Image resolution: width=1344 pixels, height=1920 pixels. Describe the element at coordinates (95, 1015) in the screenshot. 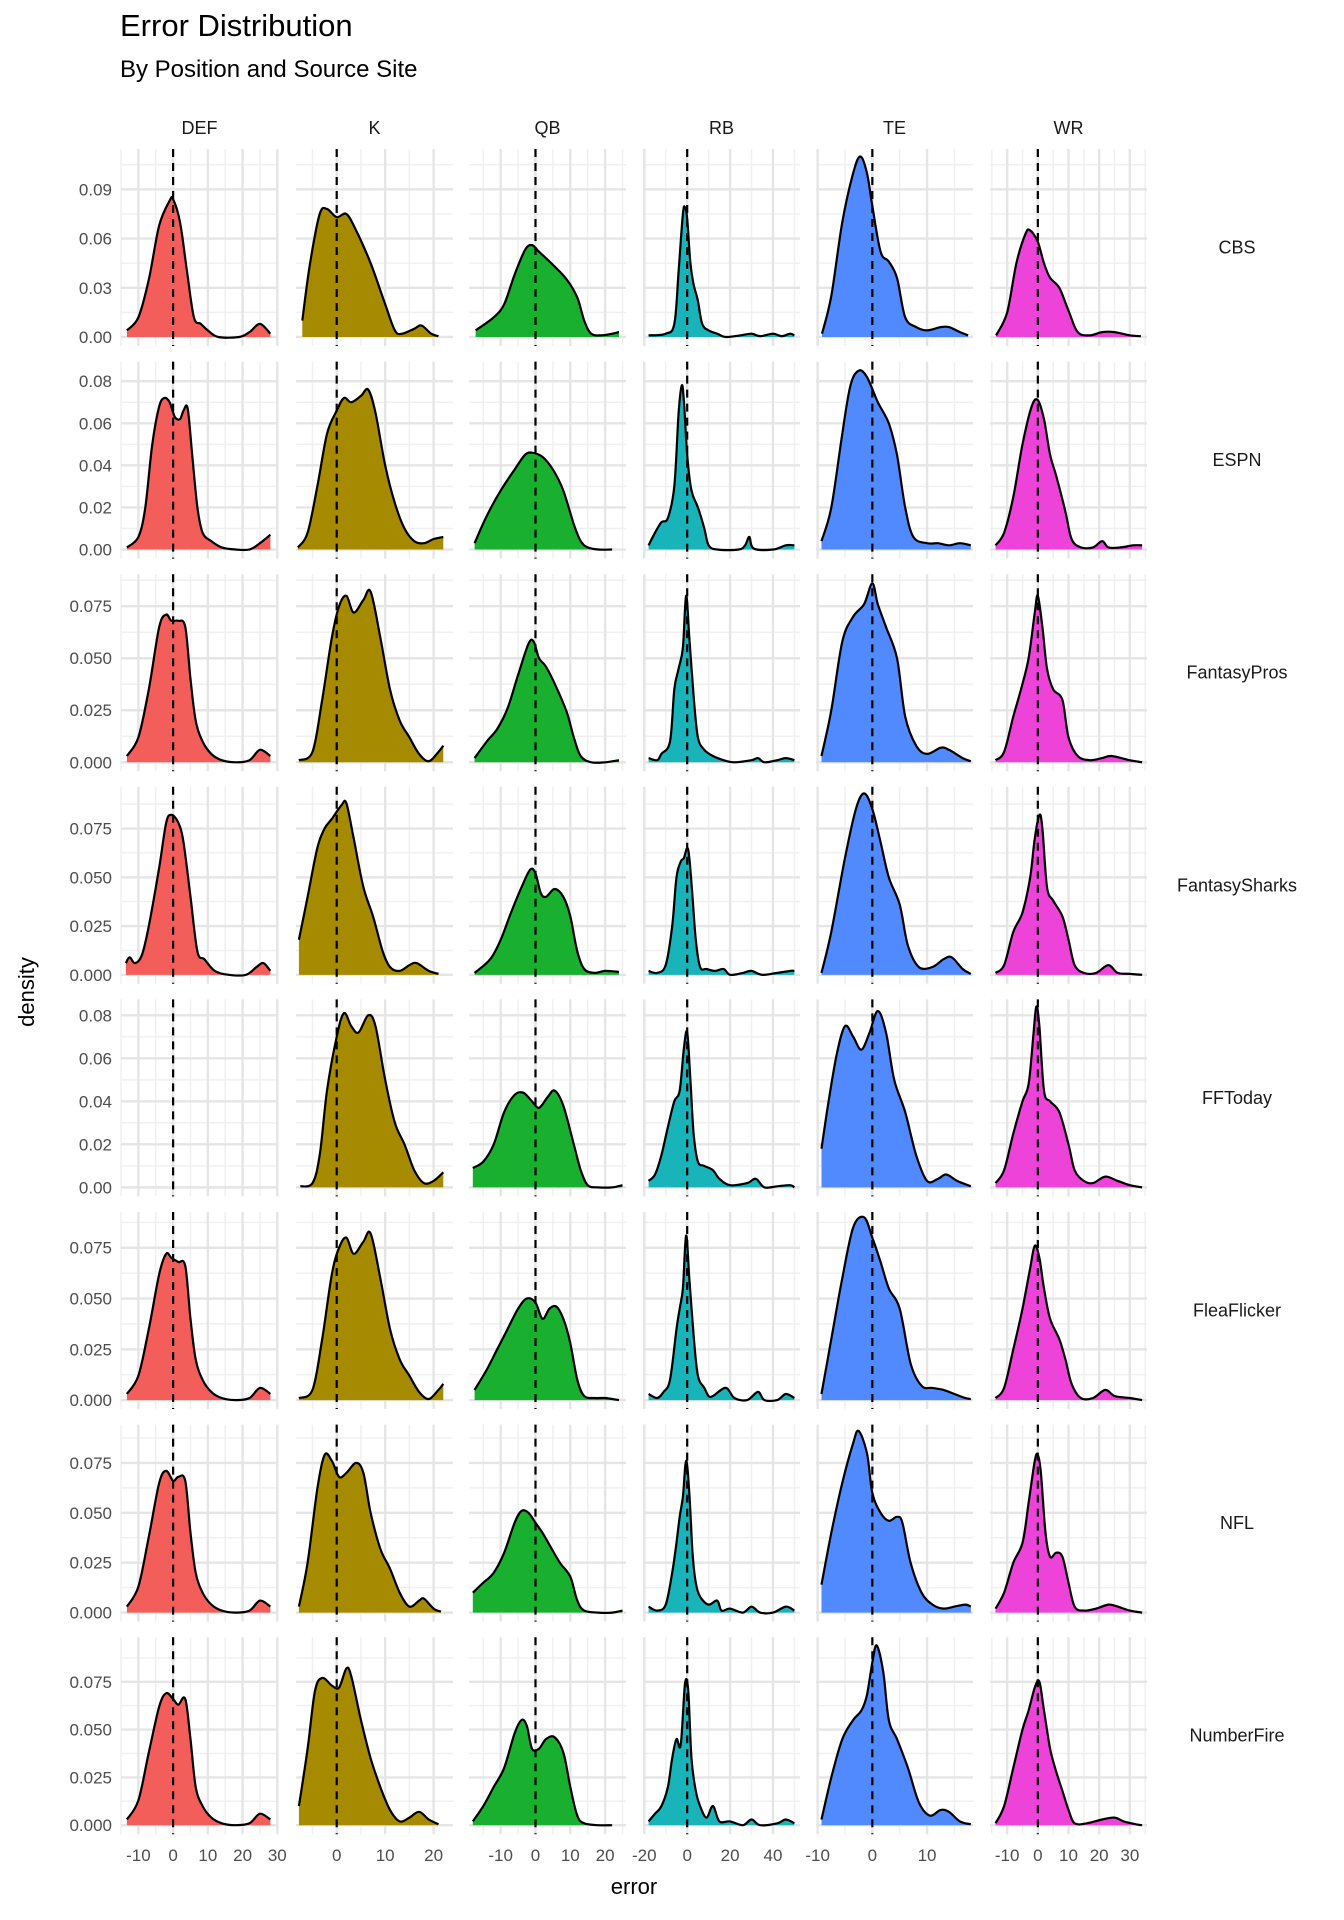

I see `y-tick-label: 0.08` at that location.